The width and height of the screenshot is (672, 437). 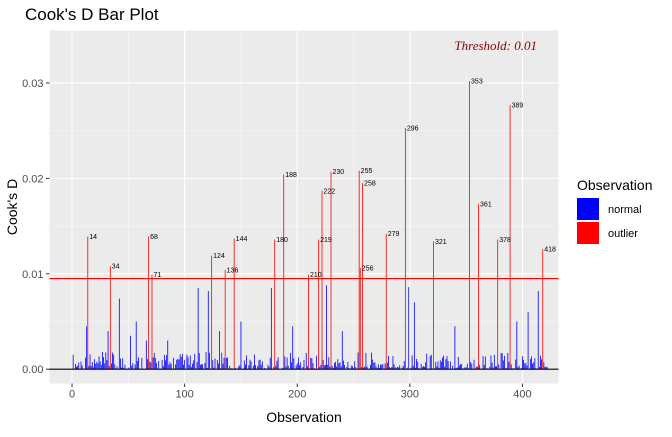 What do you see at coordinates (297, 395) in the screenshot?
I see `x-tick-label: 200` at bounding box center [297, 395].